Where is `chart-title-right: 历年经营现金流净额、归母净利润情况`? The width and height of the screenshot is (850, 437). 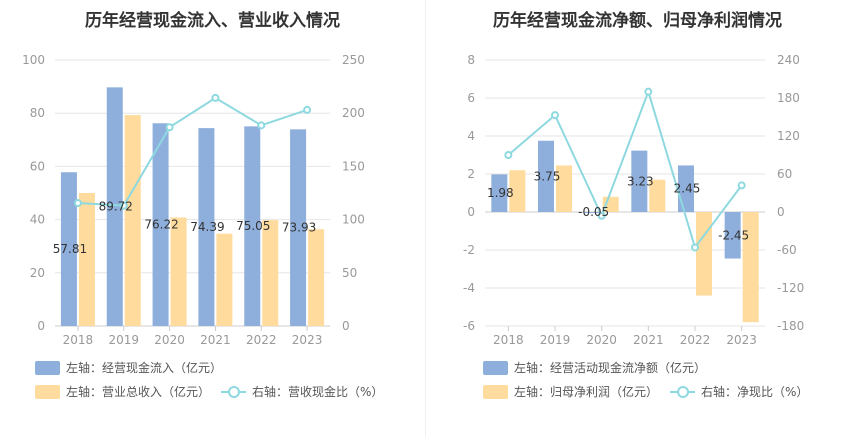 chart-title-right: 历年经营现金流净额、归母净利润情况 is located at coordinates (637, 21).